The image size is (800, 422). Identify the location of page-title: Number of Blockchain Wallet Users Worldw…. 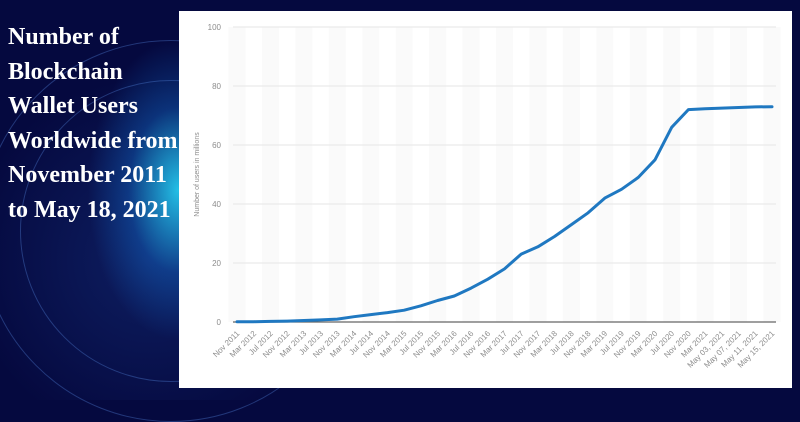
(93, 123).